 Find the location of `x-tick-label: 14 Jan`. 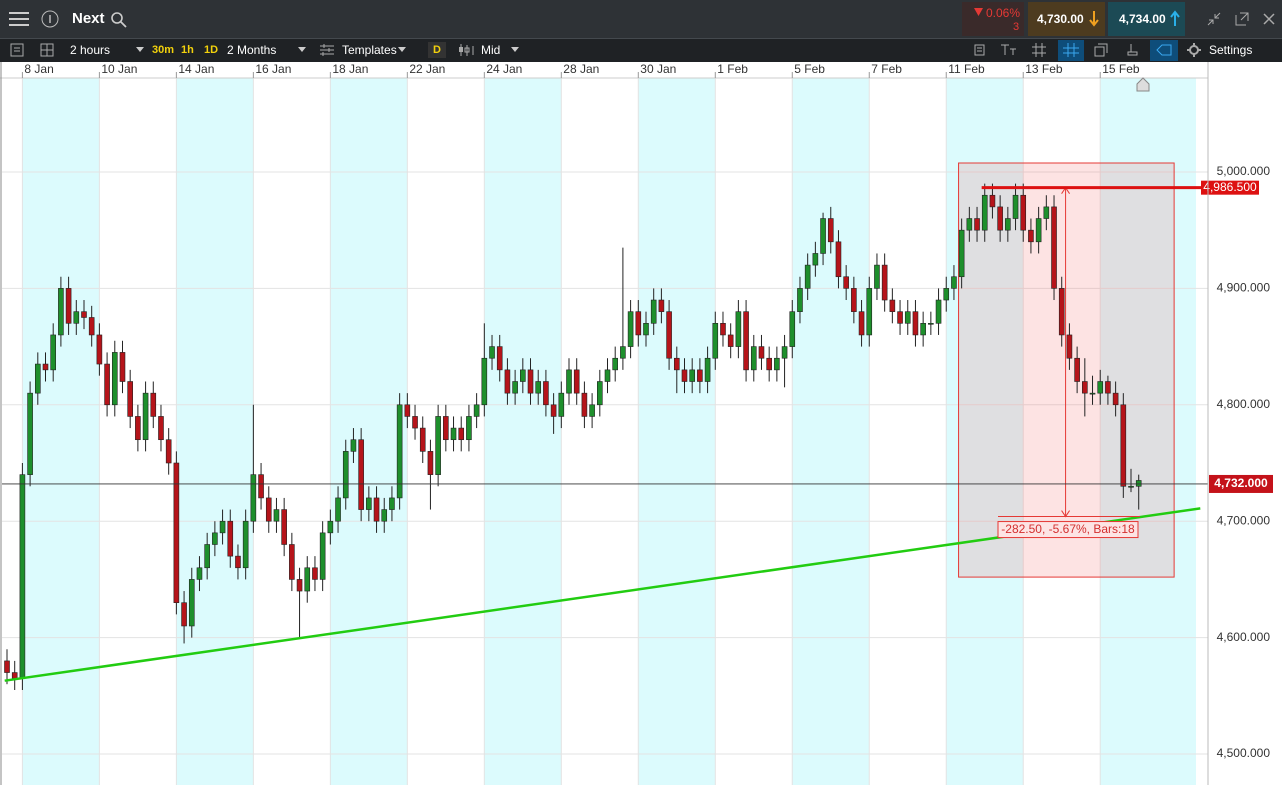

x-tick-label: 14 Jan is located at coordinates (196, 69).